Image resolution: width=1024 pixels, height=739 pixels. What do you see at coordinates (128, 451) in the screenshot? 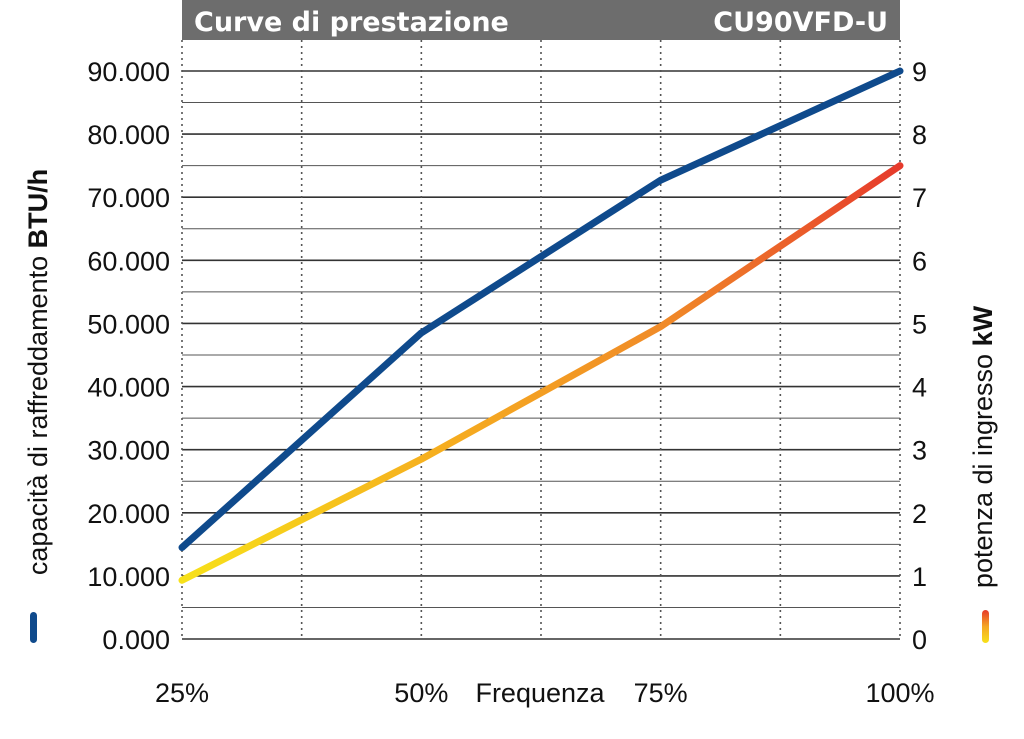
I see `left-tick-label: 30.000` at bounding box center [128, 451].